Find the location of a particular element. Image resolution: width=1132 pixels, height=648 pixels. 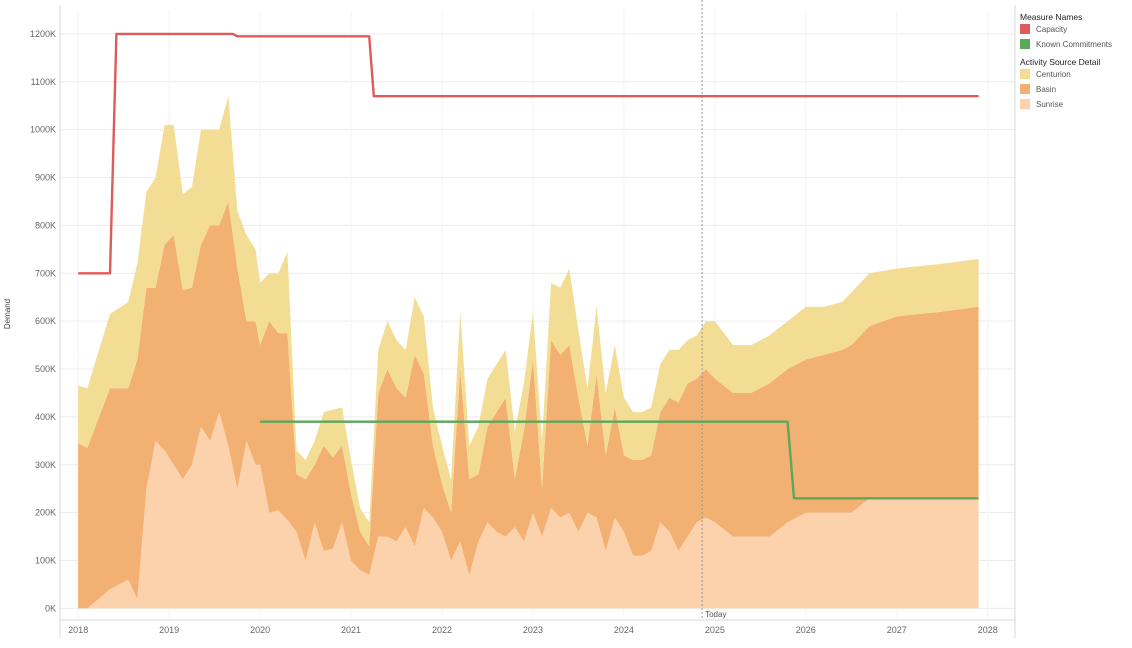

y-tick-label: 600K is located at coordinates (45, 321).